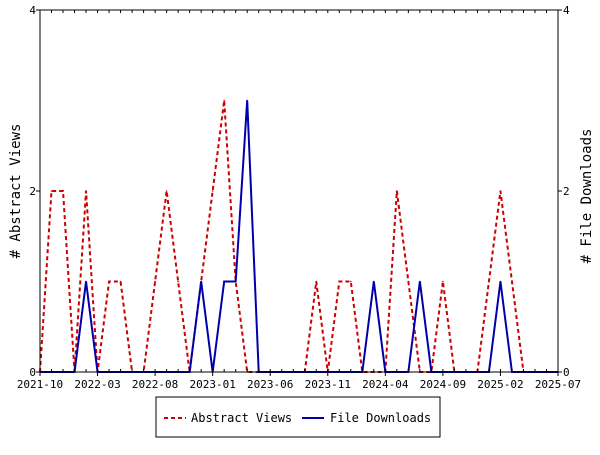  I want to click on x-tick-label: 2024-09, so click(443, 384).